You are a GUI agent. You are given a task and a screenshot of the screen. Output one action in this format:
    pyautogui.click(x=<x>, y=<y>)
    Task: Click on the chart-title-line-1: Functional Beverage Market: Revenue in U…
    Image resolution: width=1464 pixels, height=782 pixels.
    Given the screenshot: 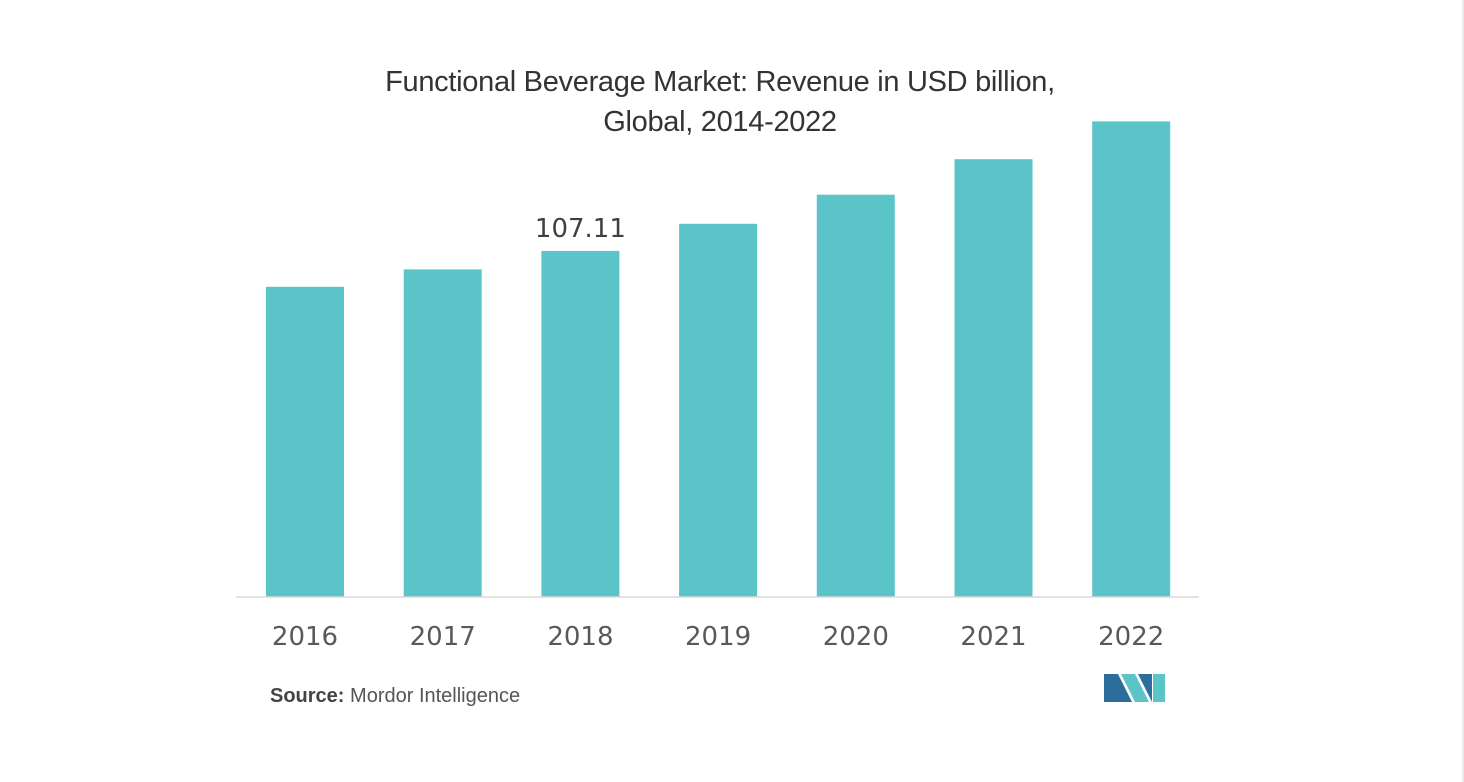 What is the action you would take?
    pyautogui.click(x=720, y=82)
    